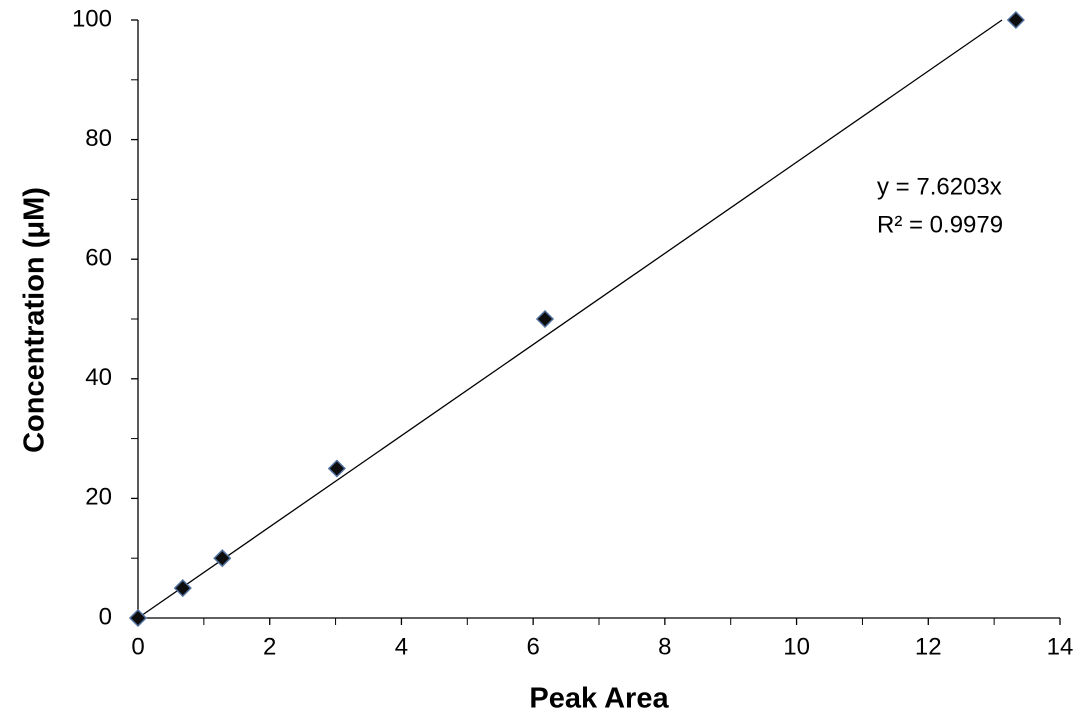 The width and height of the screenshot is (1087, 724). I want to click on y-axis-title: Concentration (μM), so click(35, 320).